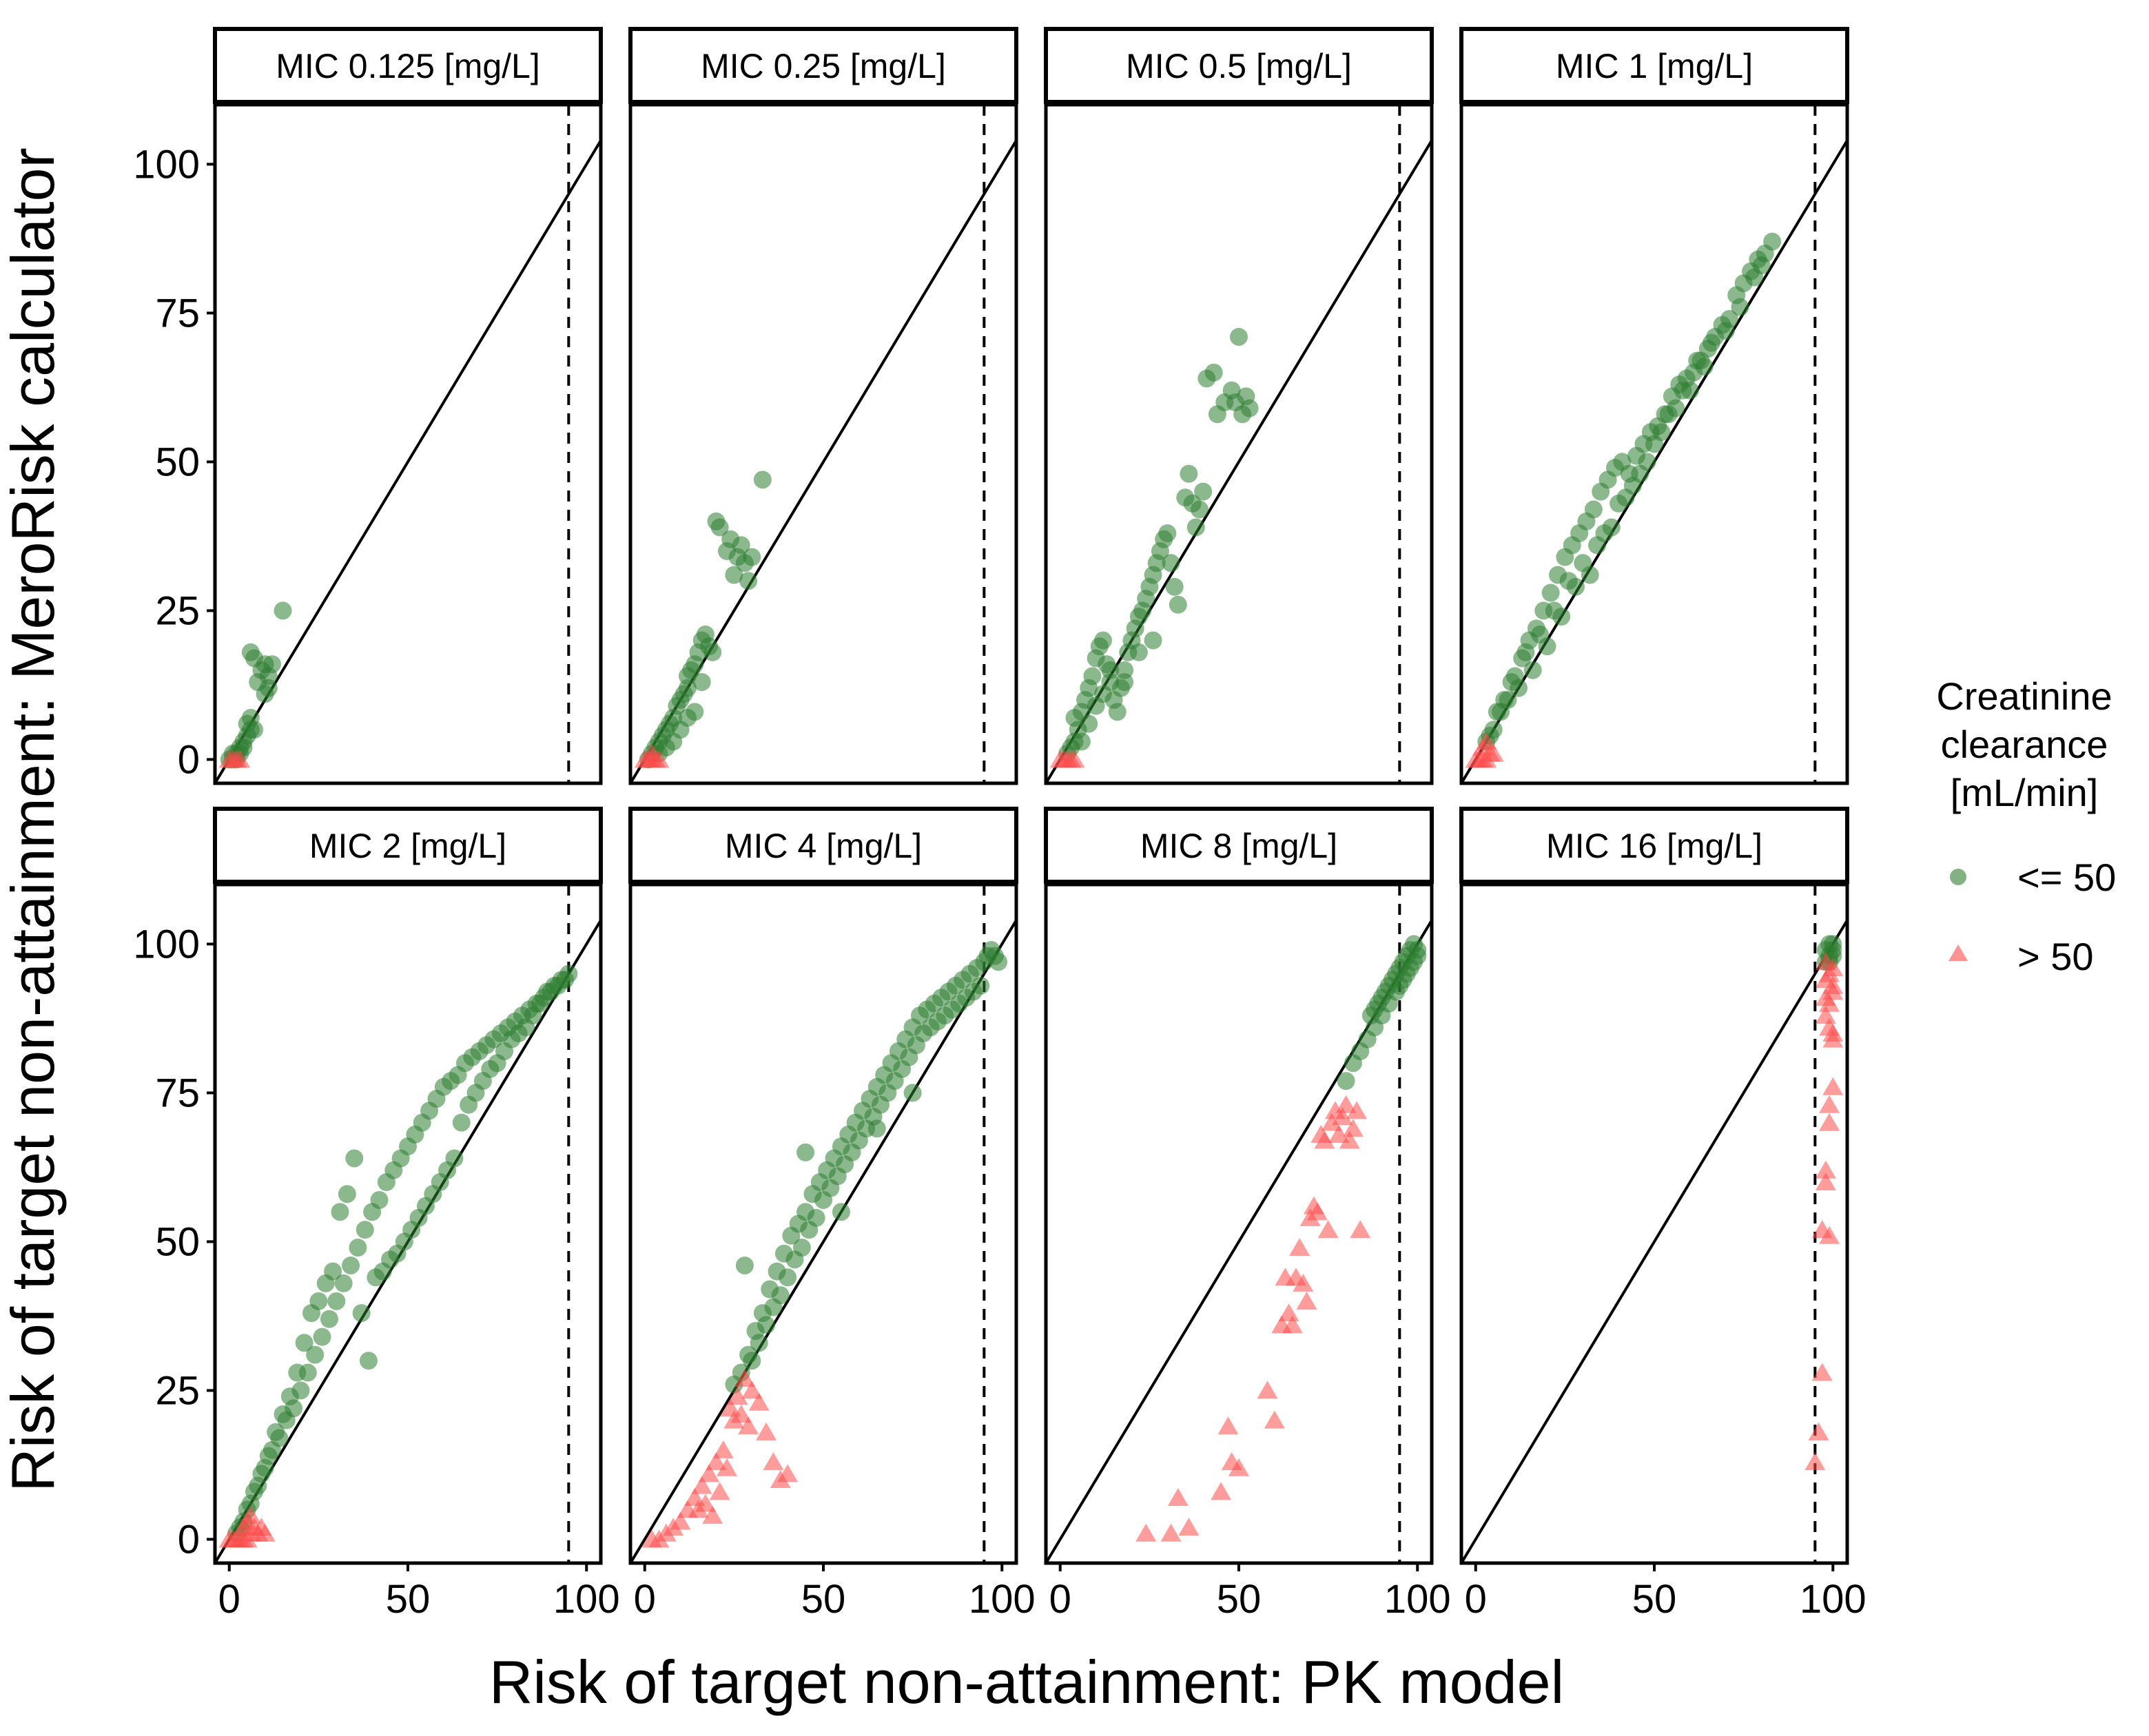 This screenshot has height=1736, width=2149. Describe the element at coordinates (1654, 1240) in the screenshot. I see `identity-line` at that location.